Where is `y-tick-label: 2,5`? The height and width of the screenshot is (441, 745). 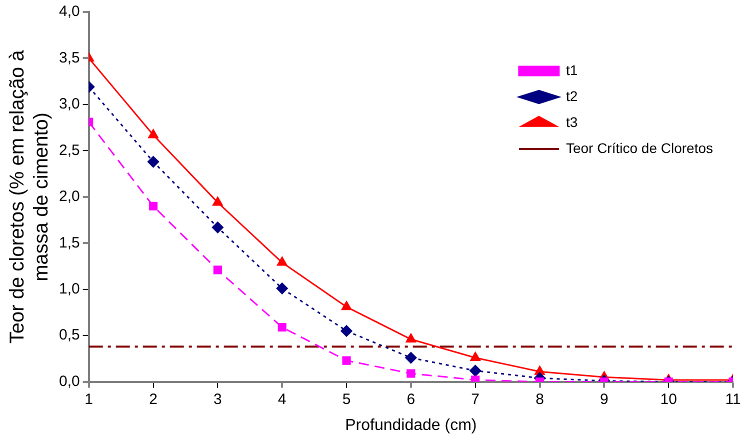 y-tick-label: 2,5 is located at coordinates (69, 150).